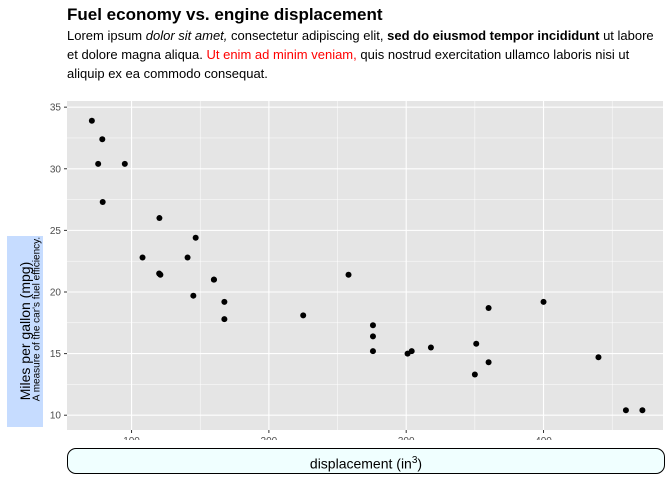 This screenshot has height=480, width=672. Describe the element at coordinates (406, 438) in the screenshot. I see `x-tick-label: 300` at that location.